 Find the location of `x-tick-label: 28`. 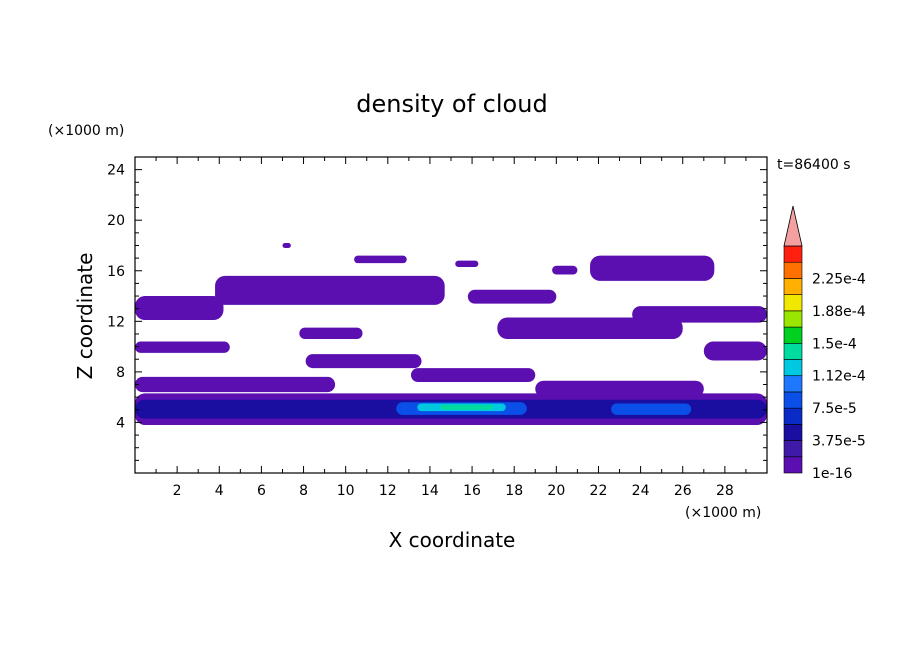

x-tick-label: 28 is located at coordinates (725, 491).